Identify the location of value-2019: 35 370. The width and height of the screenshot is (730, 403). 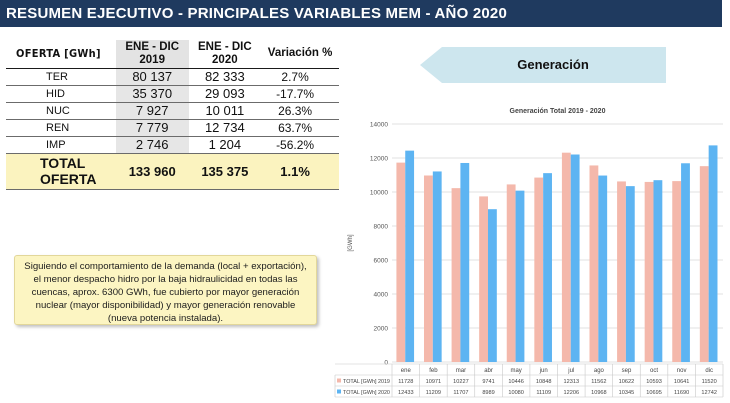
(152, 94).